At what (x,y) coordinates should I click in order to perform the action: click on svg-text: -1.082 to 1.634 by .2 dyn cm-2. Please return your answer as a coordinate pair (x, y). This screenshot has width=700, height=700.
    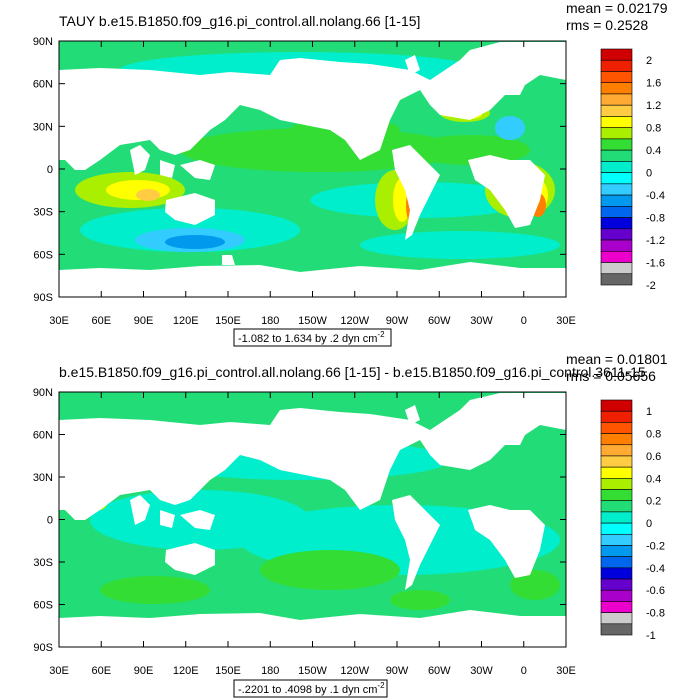
    Looking at the image, I should click on (311, 337).